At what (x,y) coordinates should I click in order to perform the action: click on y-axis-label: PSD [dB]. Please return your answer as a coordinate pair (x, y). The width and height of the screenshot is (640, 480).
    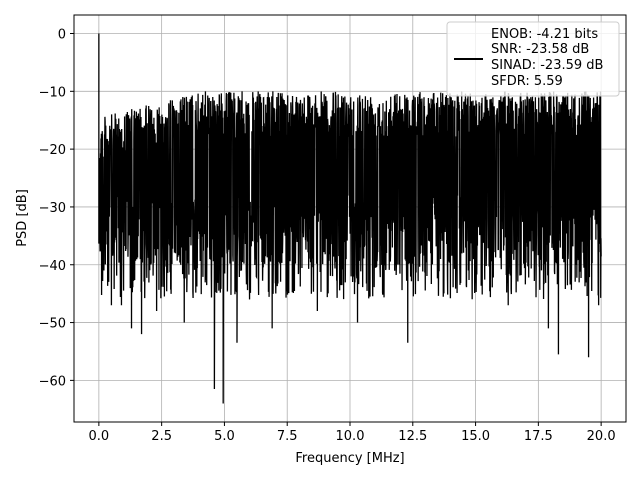
    Looking at the image, I should click on (22, 218).